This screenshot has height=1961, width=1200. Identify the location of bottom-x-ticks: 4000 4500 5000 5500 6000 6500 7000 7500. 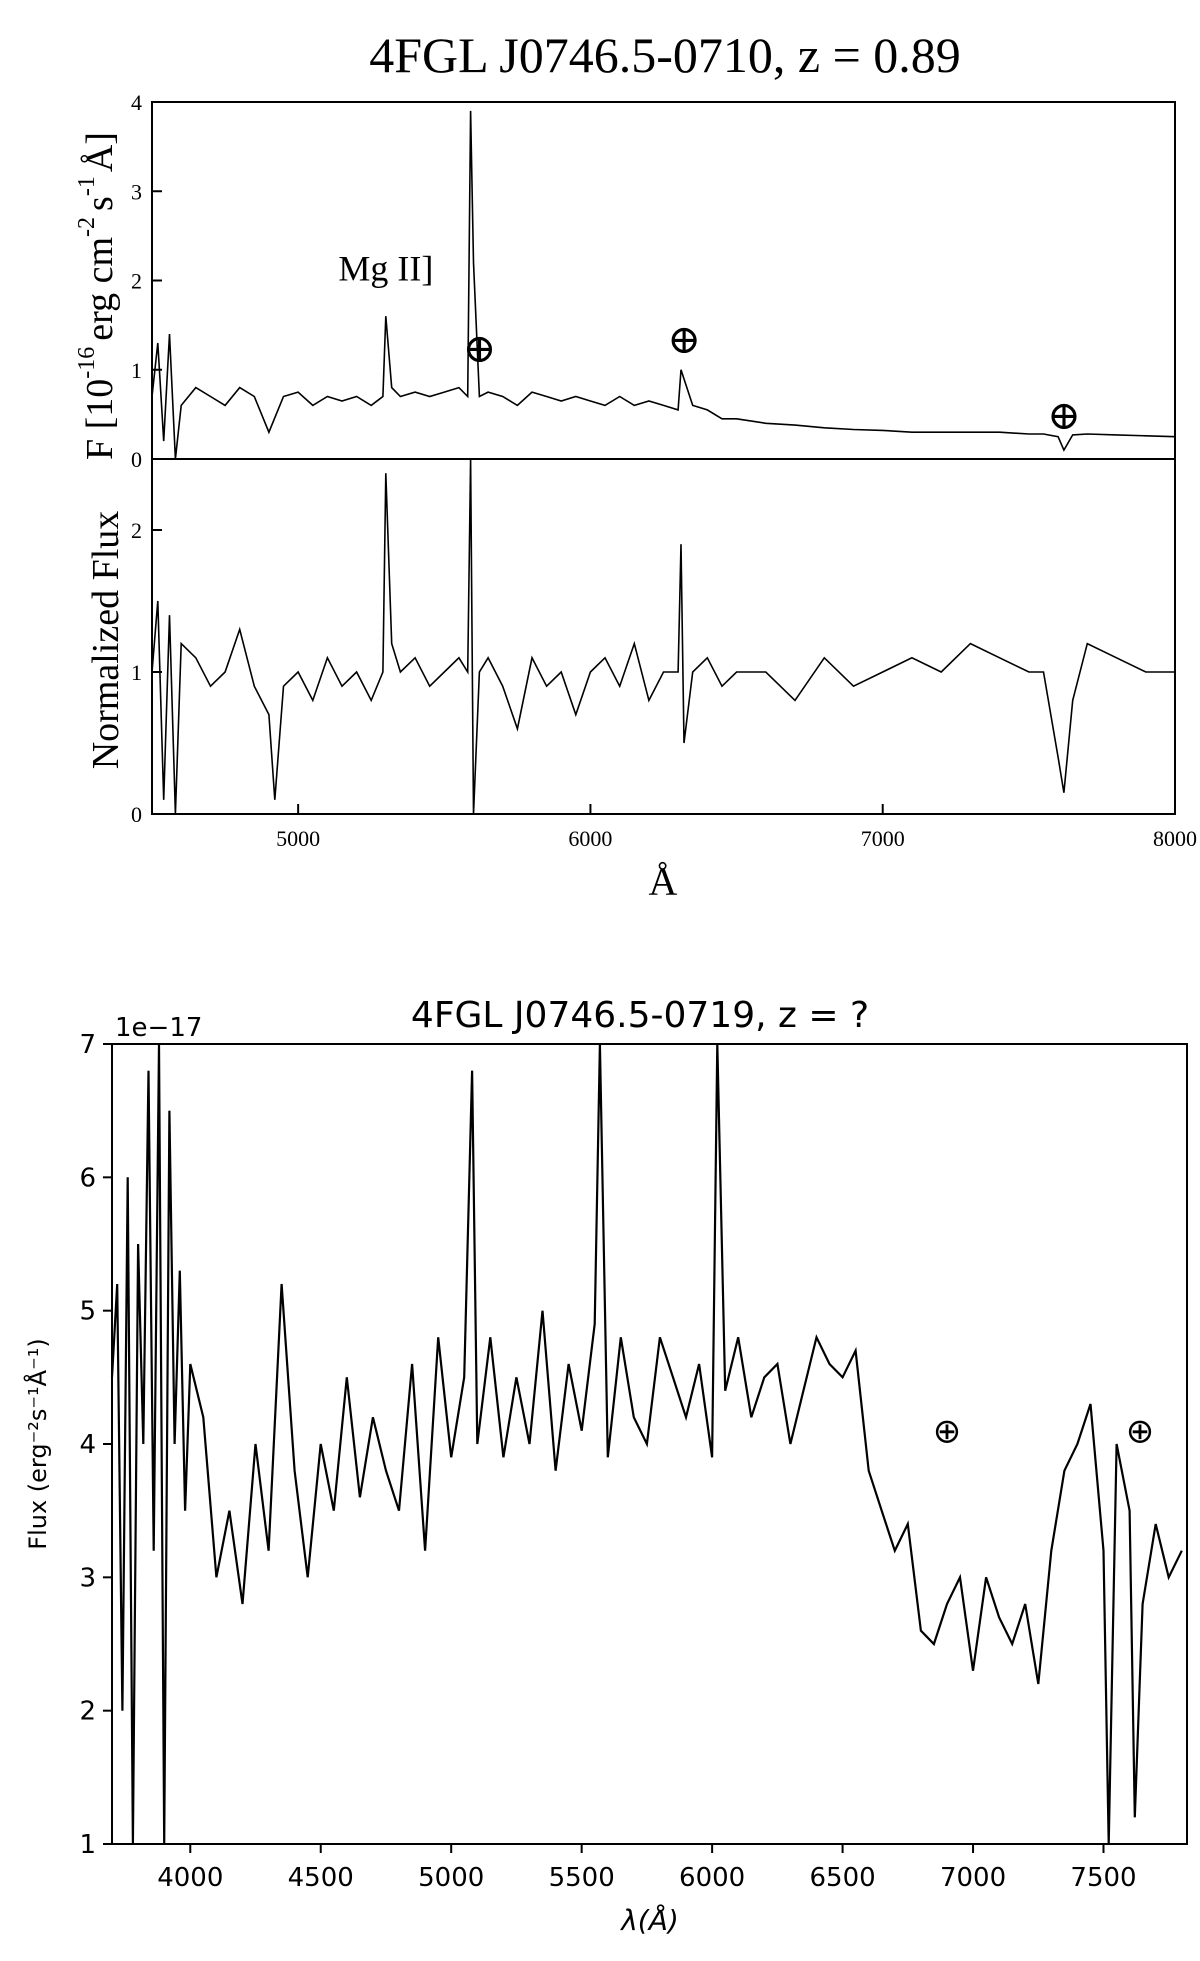
(647, 1868).